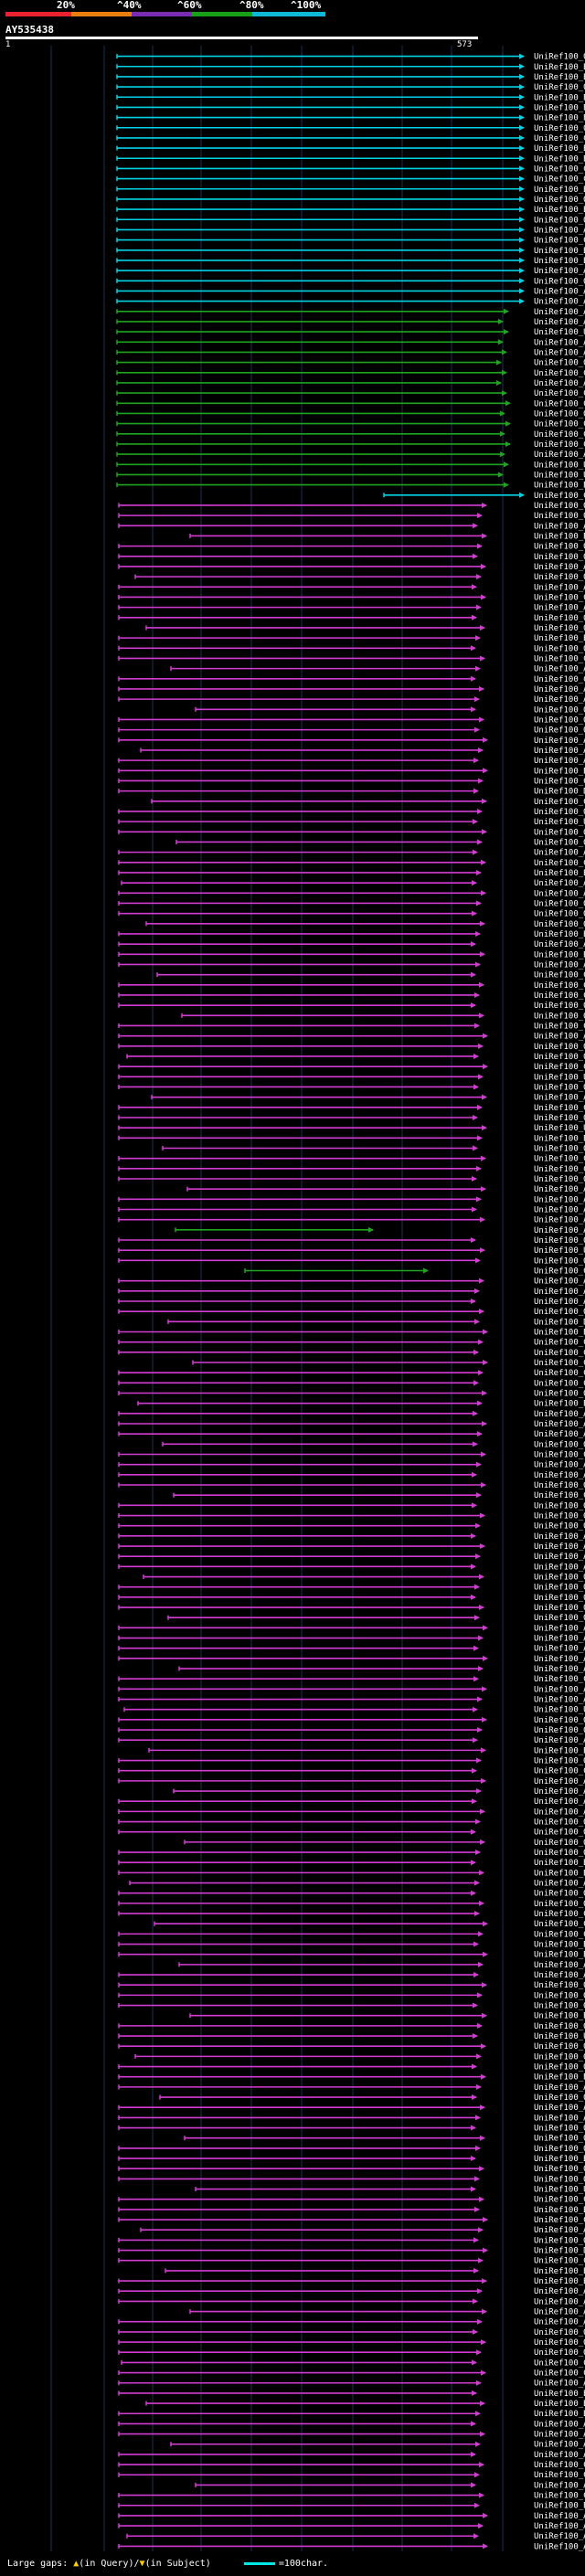  Describe the element at coordinates (560, 455) in the screenshot. I see `hit-label: UniRef100_A7IKY0` at that location.